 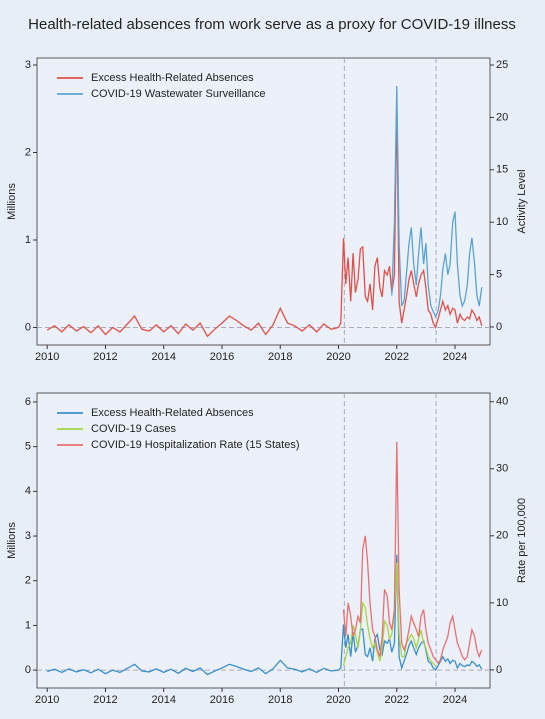 I want to click on y2-axis-label: Rate per 100,000, so click(x=522, y=540).